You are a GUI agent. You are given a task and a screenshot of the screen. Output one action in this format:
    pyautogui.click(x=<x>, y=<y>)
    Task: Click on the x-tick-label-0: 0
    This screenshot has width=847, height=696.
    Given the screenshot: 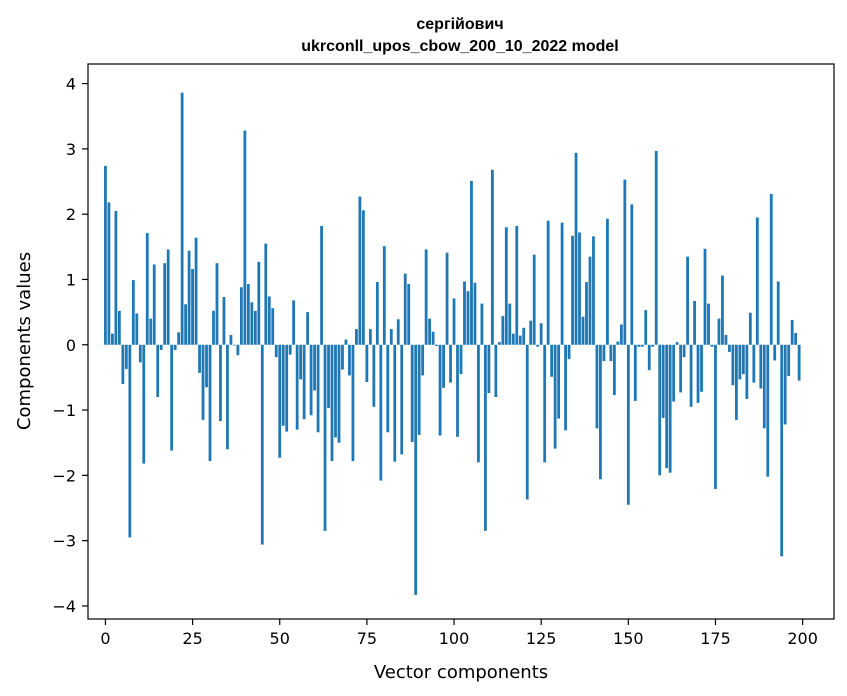 What is the action you would take?
    pyautogui.click(x=105, y=638)
    